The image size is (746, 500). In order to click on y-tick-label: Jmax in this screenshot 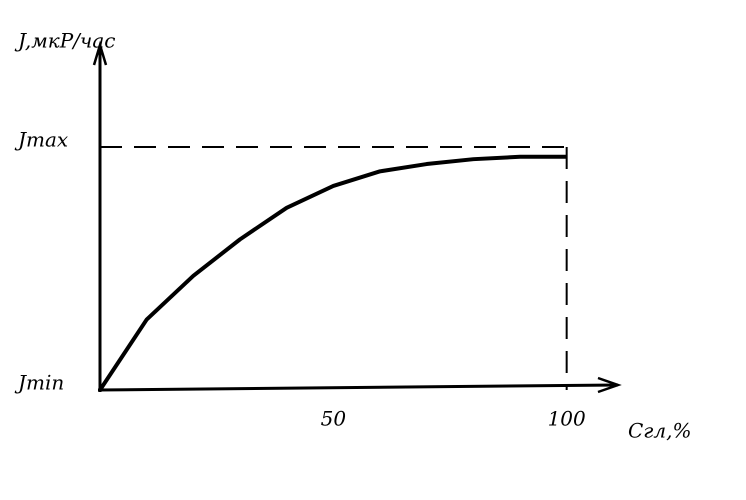, I will do `click(41, 140)`.